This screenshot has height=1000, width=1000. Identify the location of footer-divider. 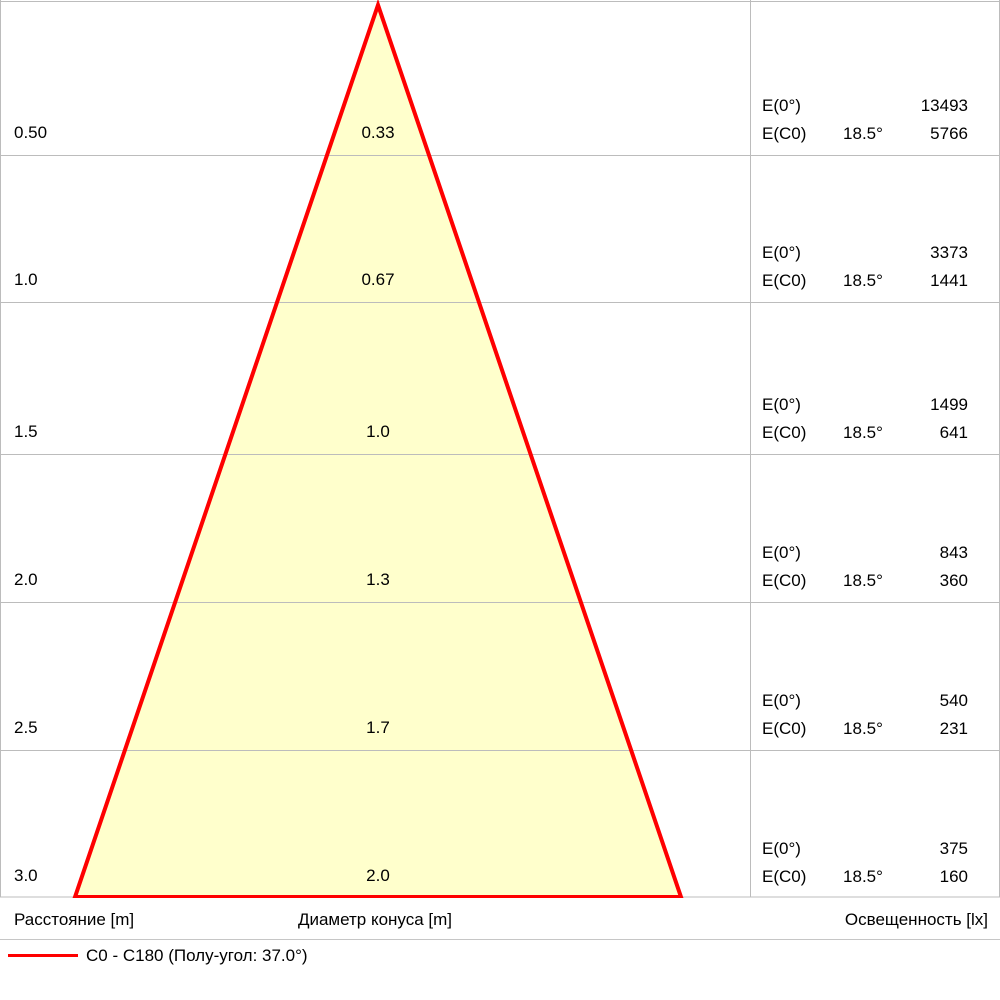
(500, 939).